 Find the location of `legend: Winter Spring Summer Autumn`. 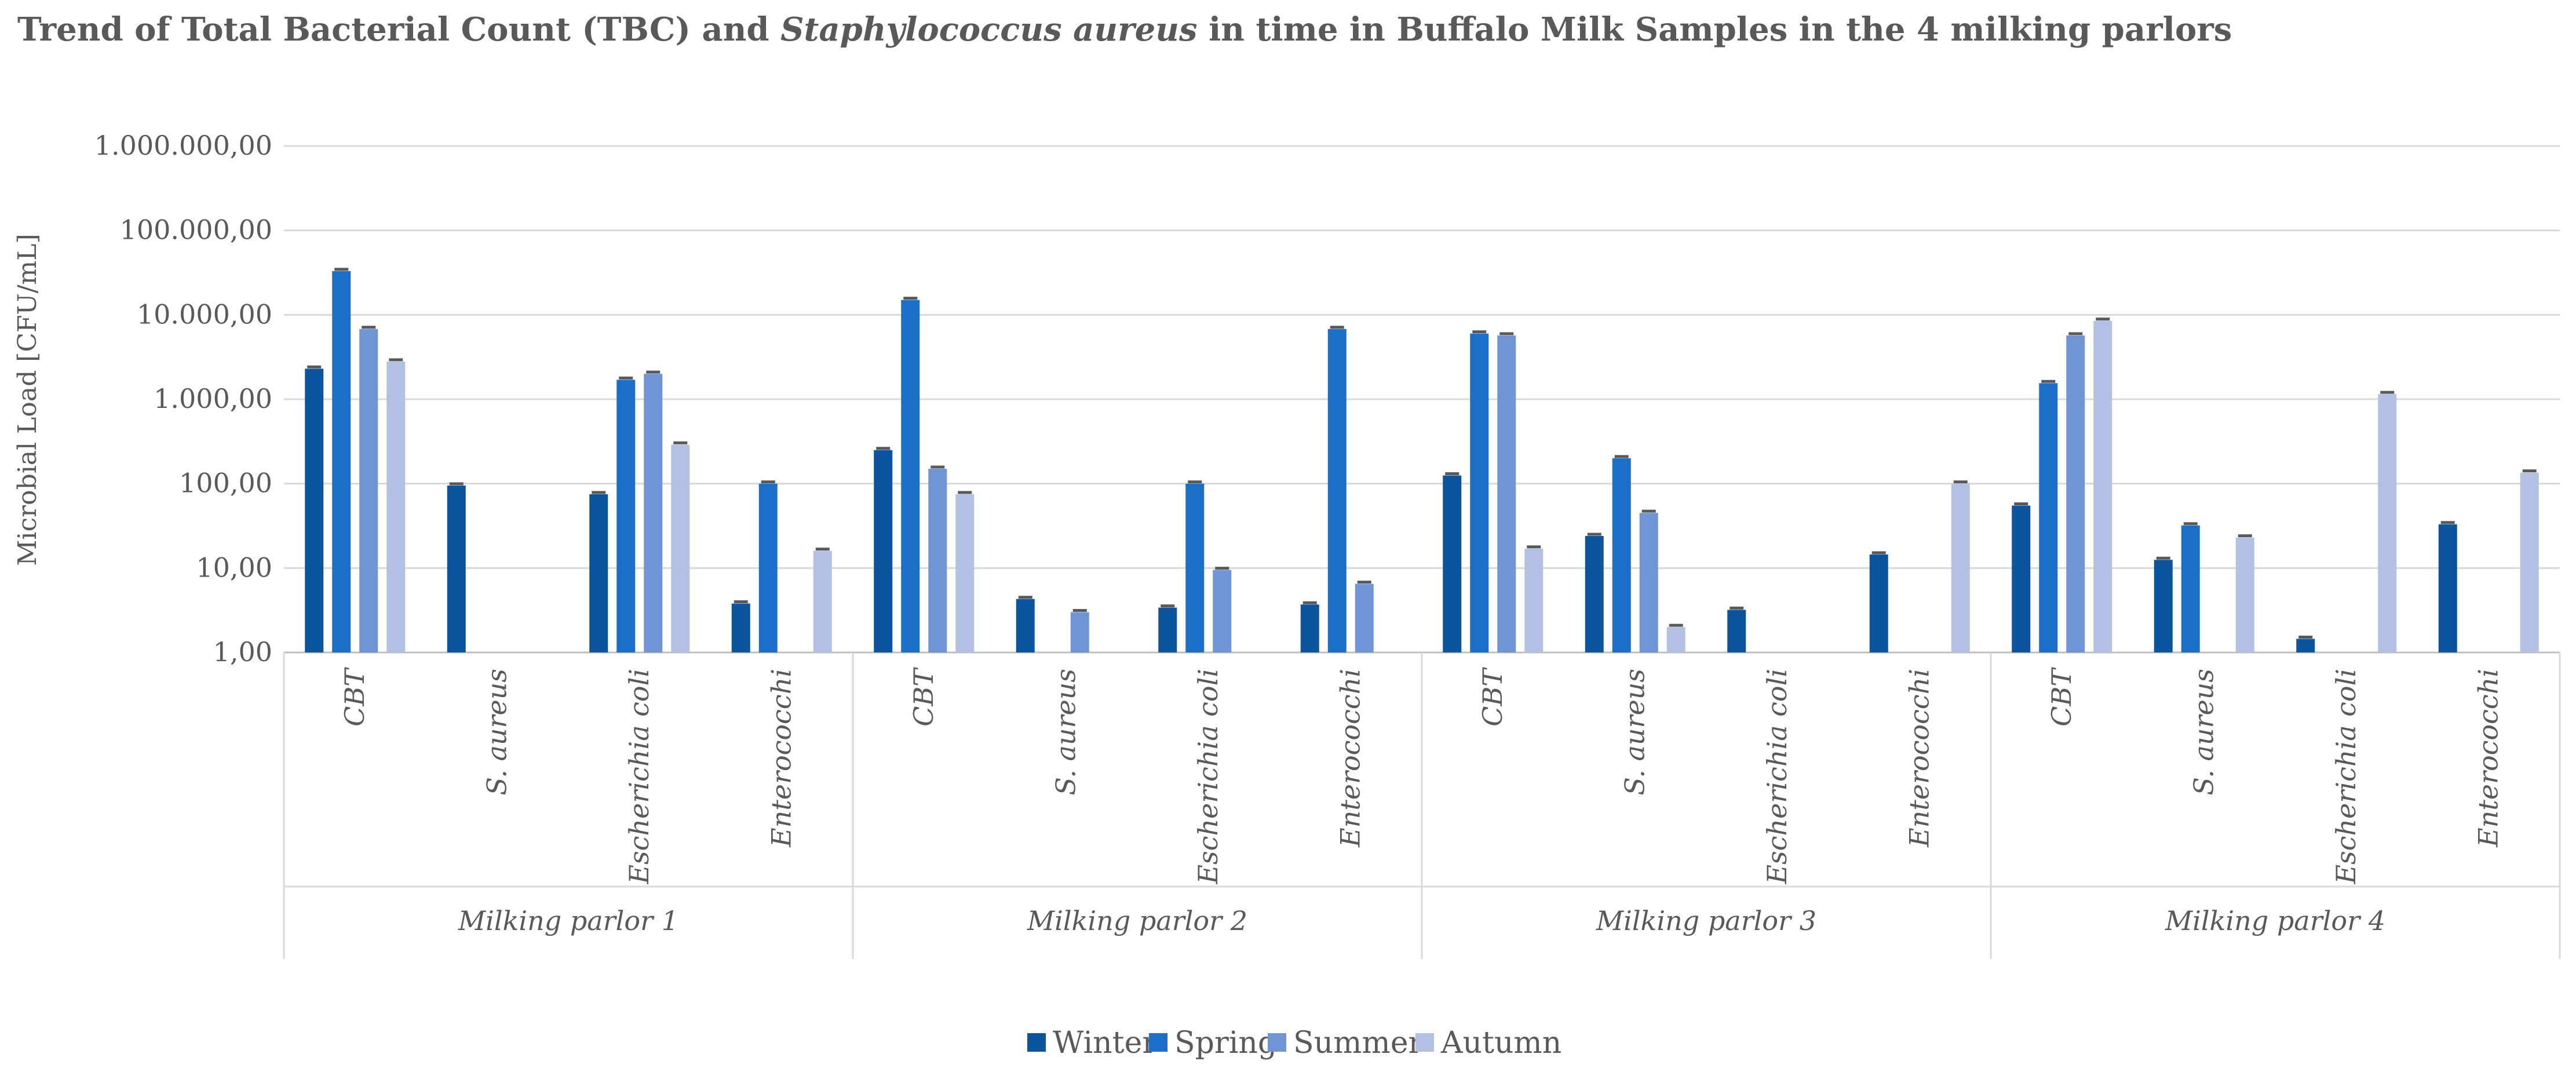

legend: Winter Spring Summer Autumn is located at coordinates (1294, 1043).